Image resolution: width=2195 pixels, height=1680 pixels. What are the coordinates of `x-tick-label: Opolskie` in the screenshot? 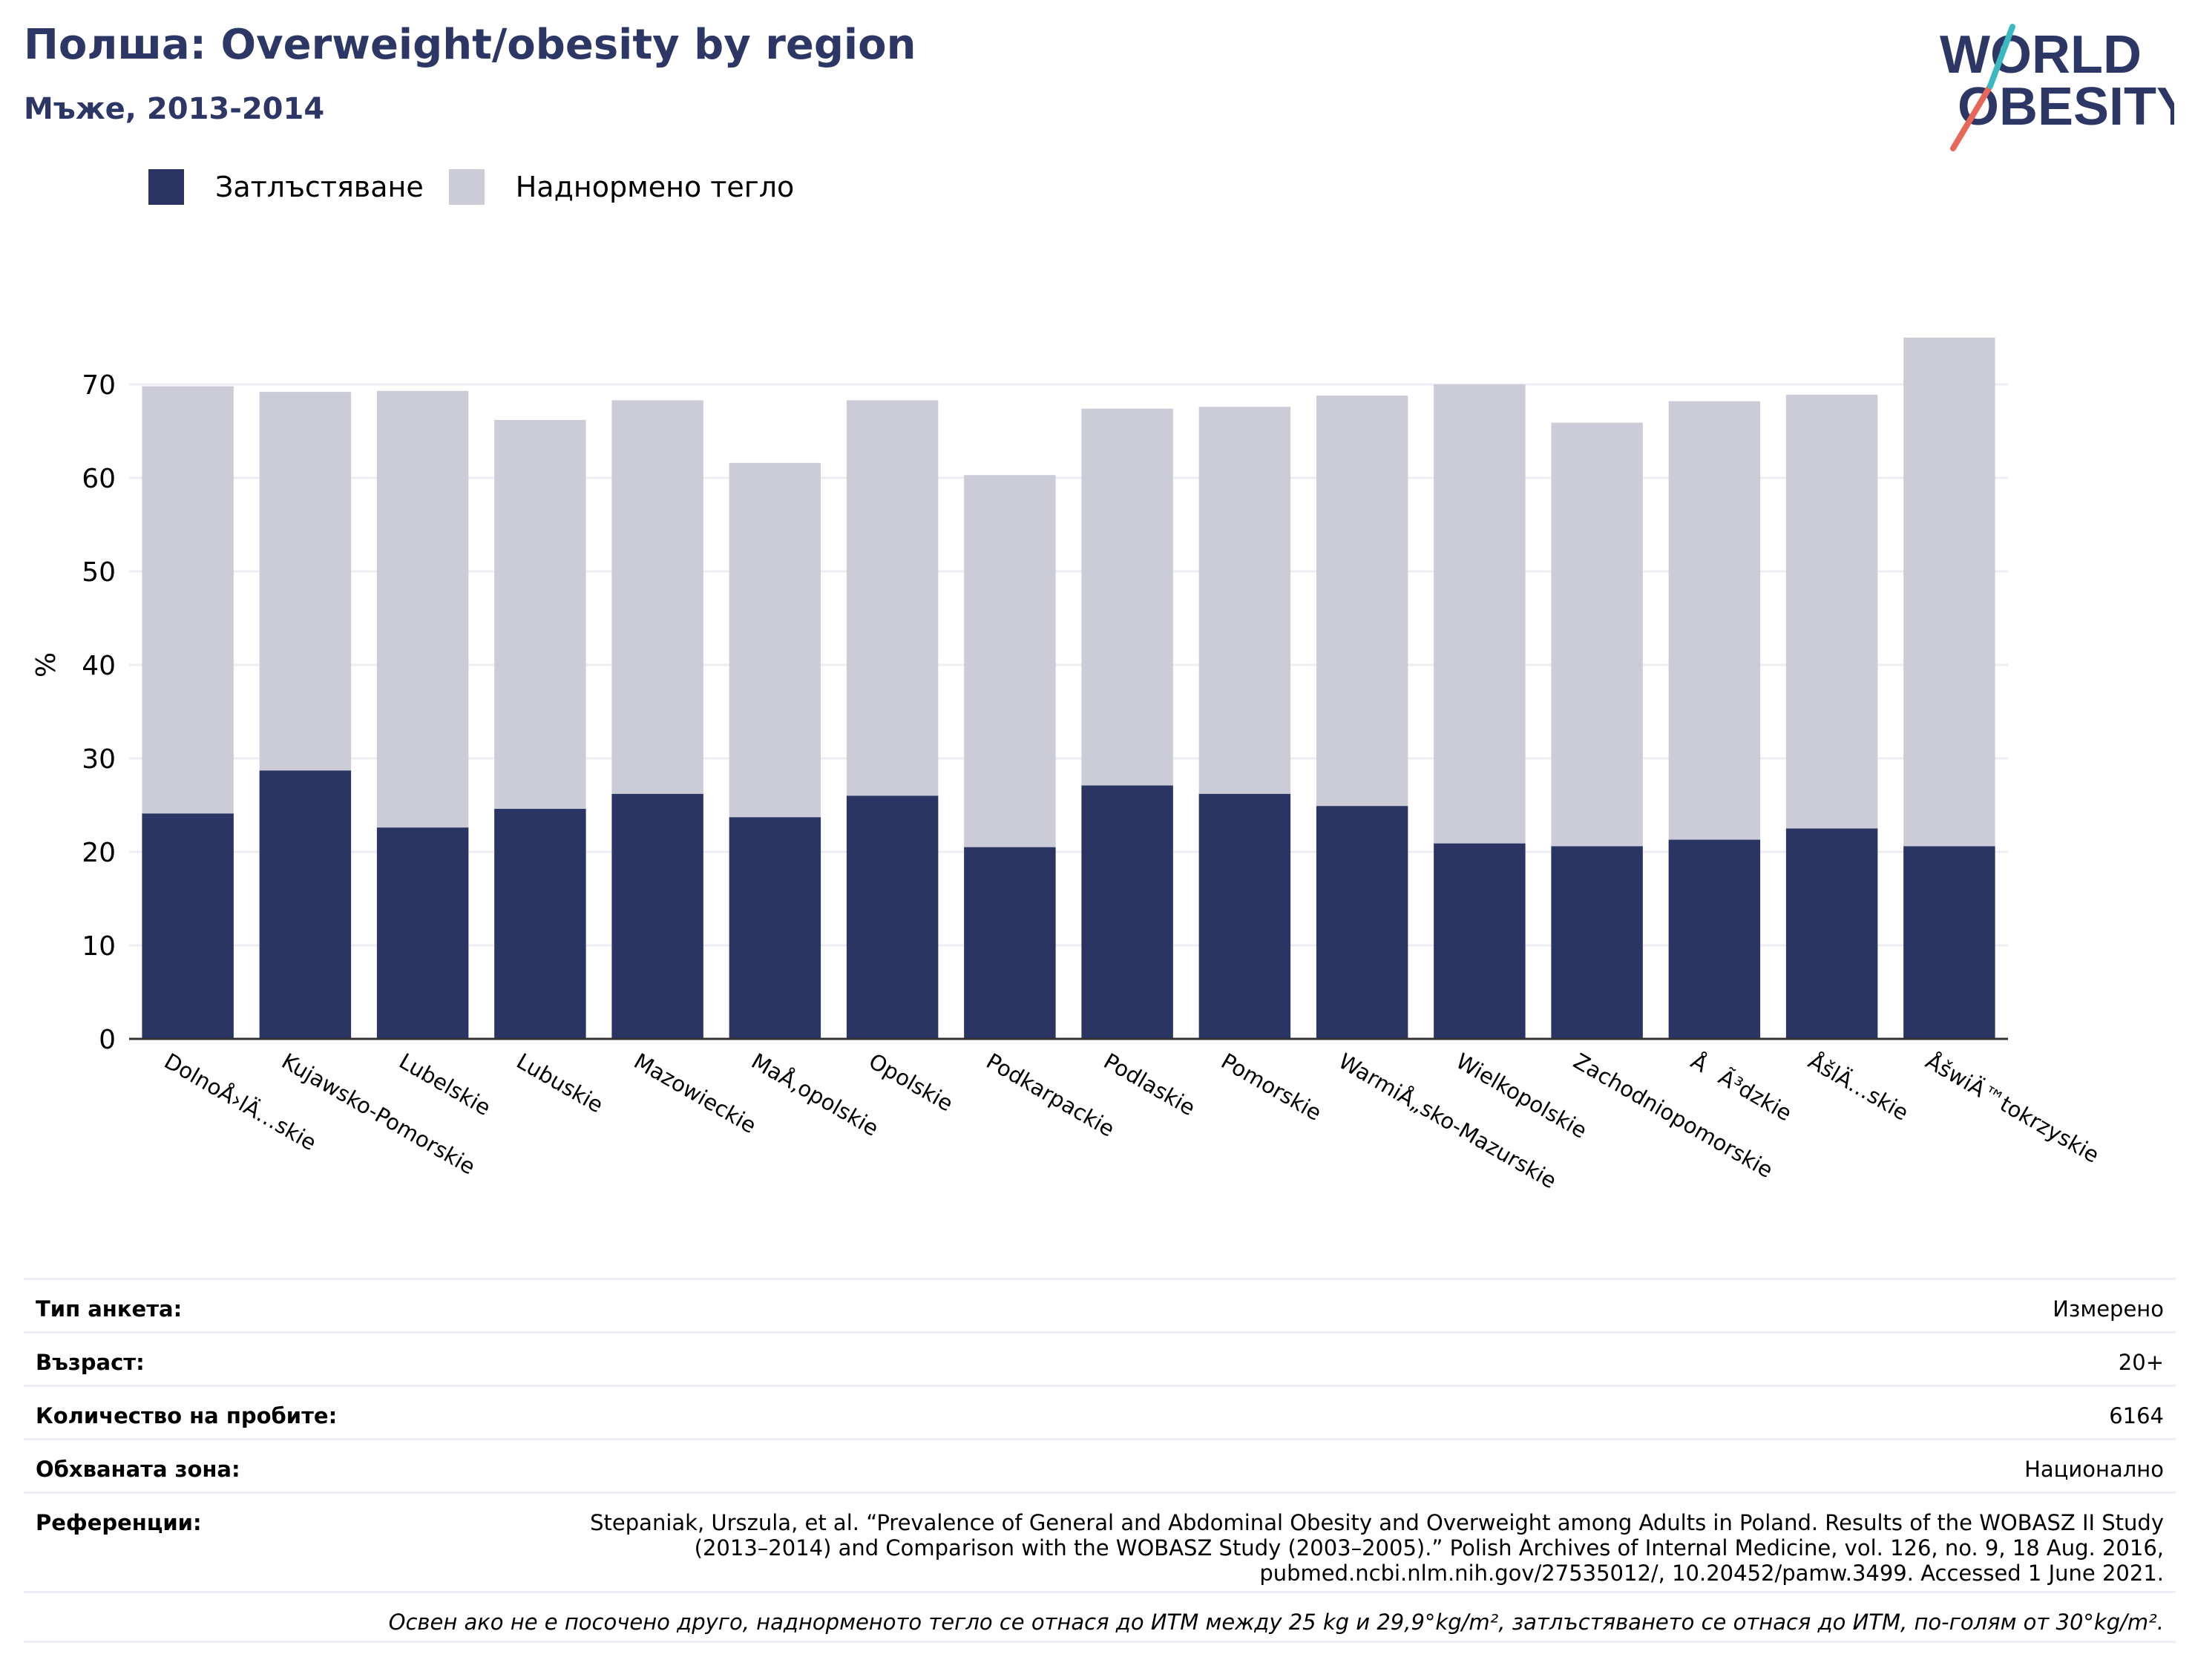 It's located at (910, 1083).